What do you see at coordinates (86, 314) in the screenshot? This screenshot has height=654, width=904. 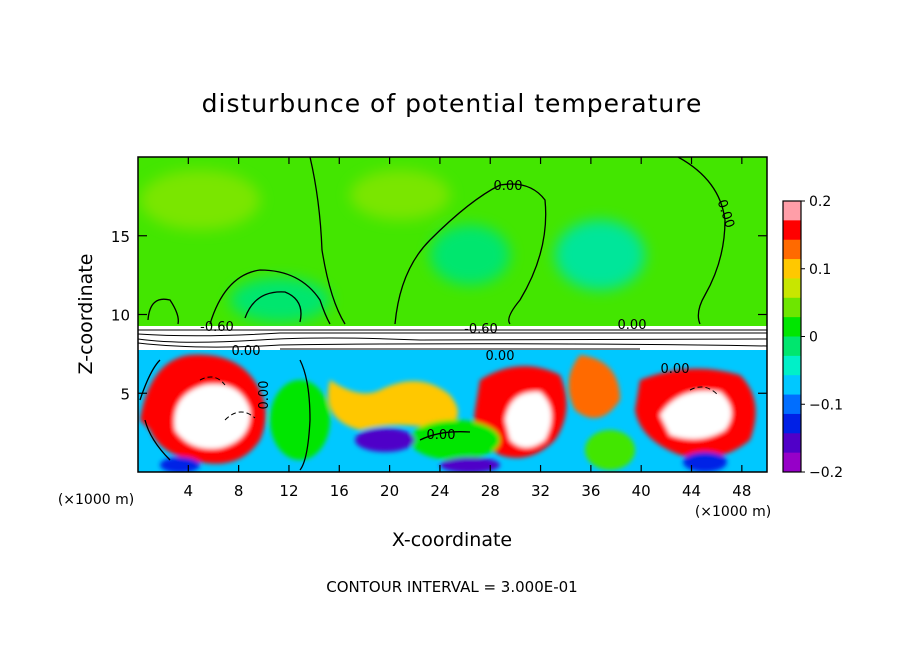 I see `y-axis-label: Z-coordinate` at bounding box center [86, 314].